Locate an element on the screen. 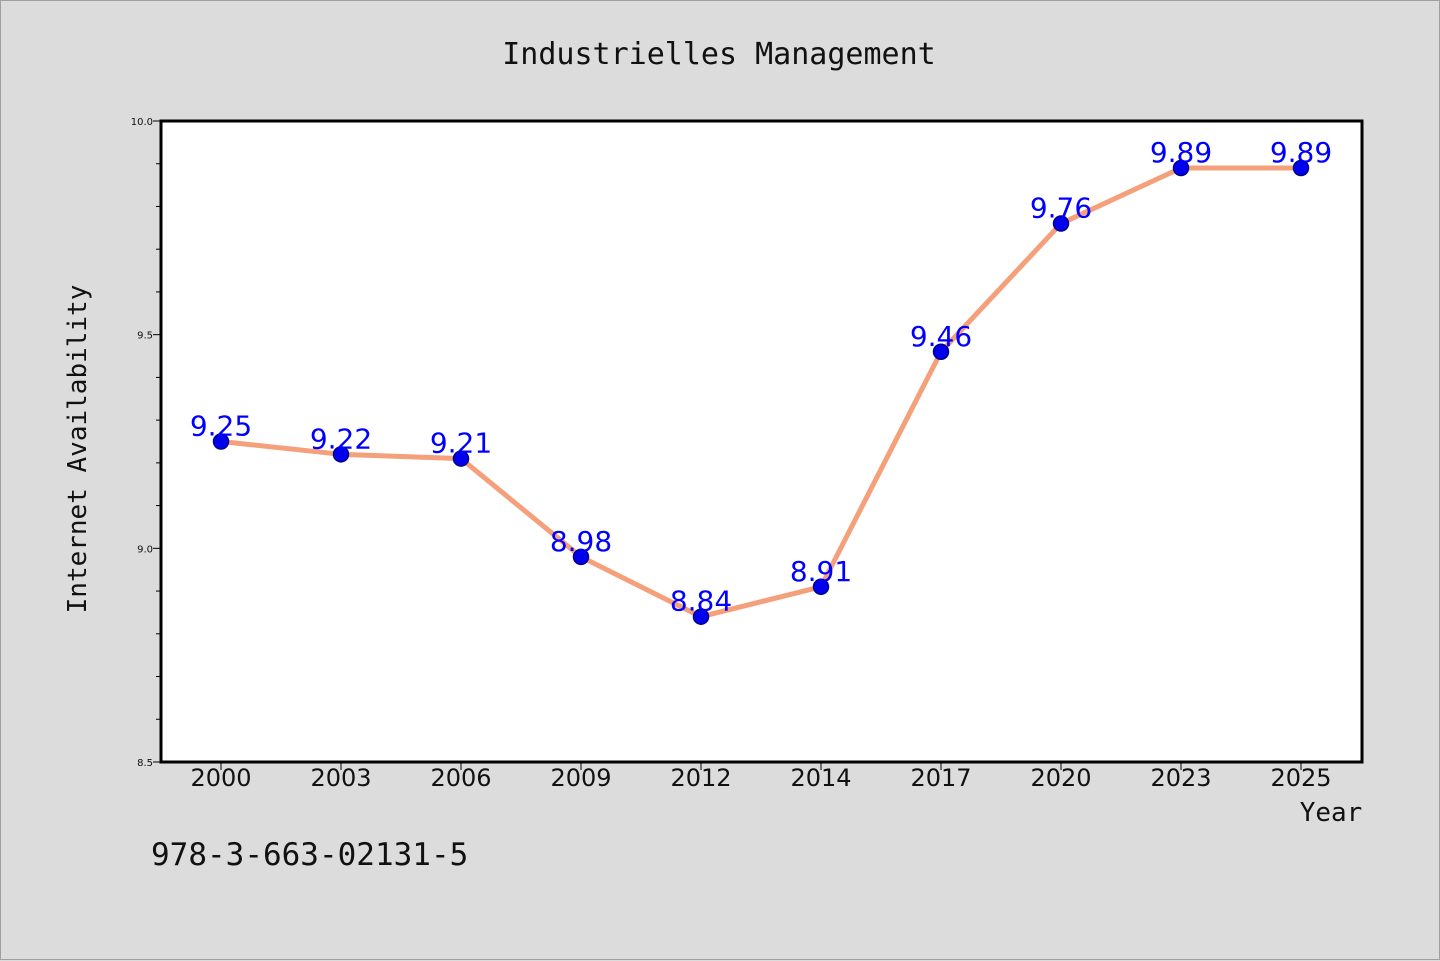 The image size is (1440, 961). data-label: 9.22 is located at coordinates (341, 438).